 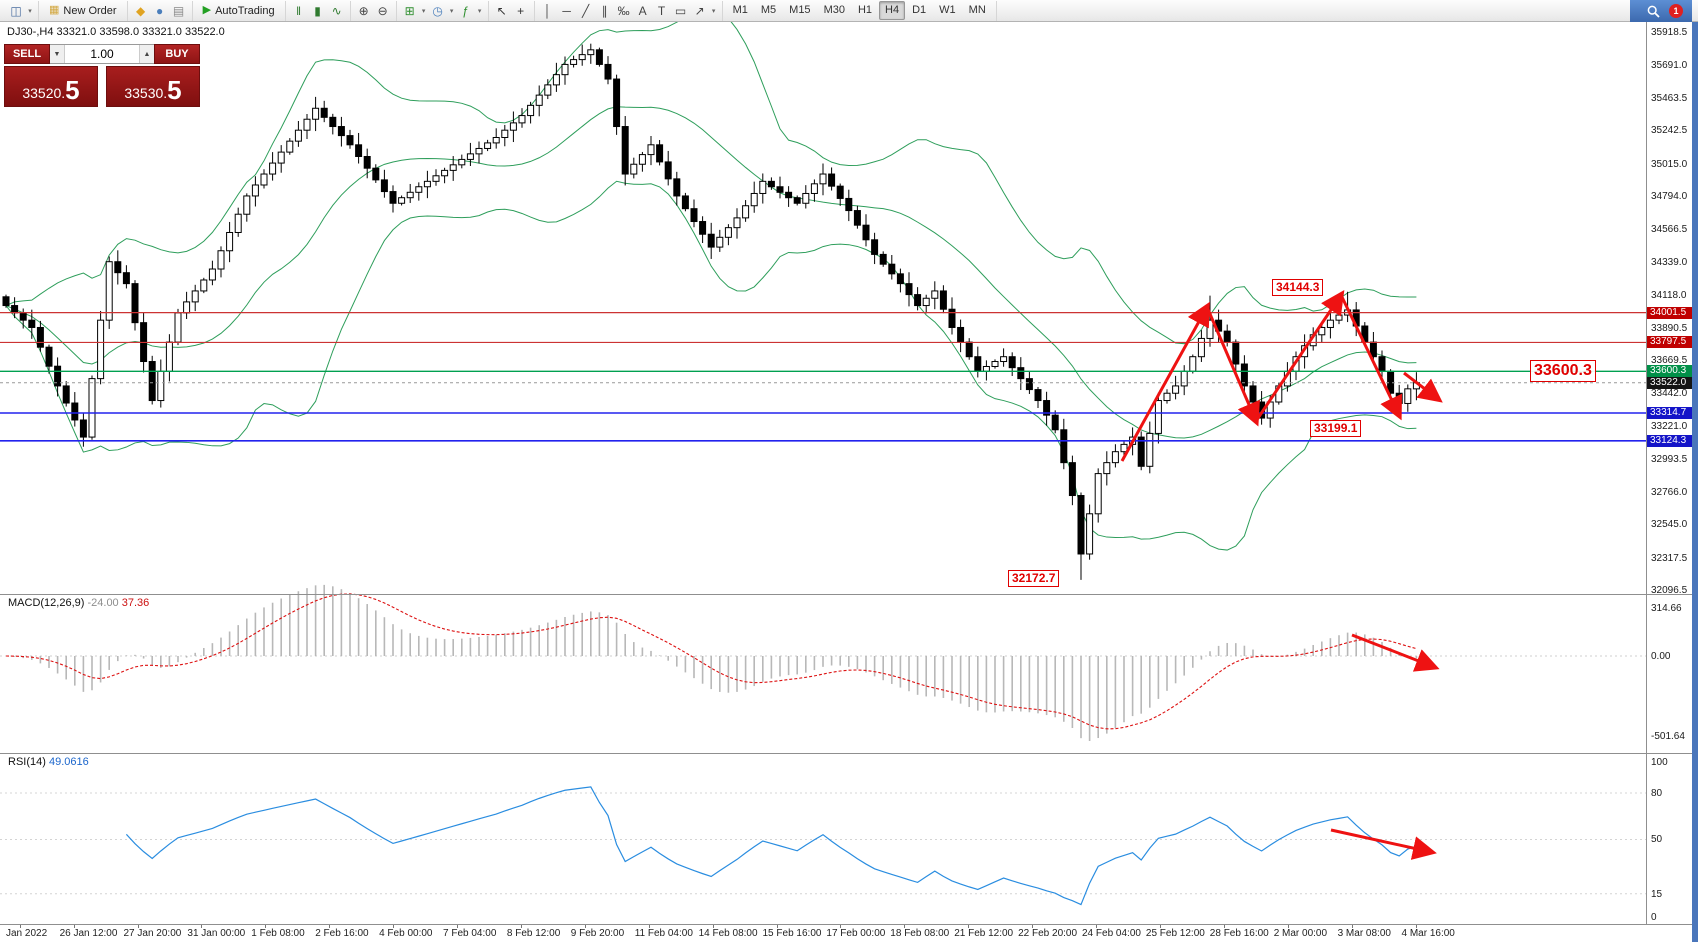 I want to click on timeframe-m1: M1, so click(x=740, y=10).